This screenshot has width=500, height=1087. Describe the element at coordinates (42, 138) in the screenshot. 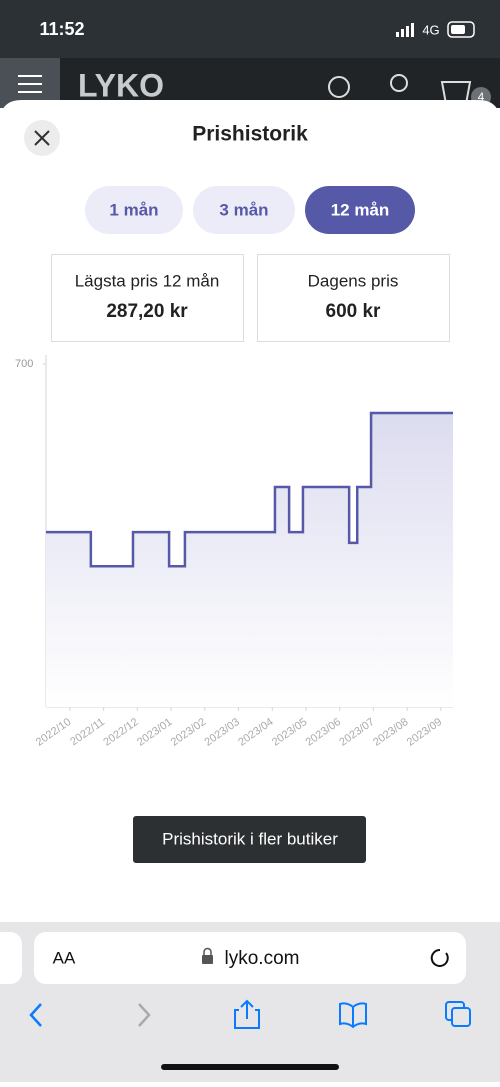

I see `close-icon` at that location.